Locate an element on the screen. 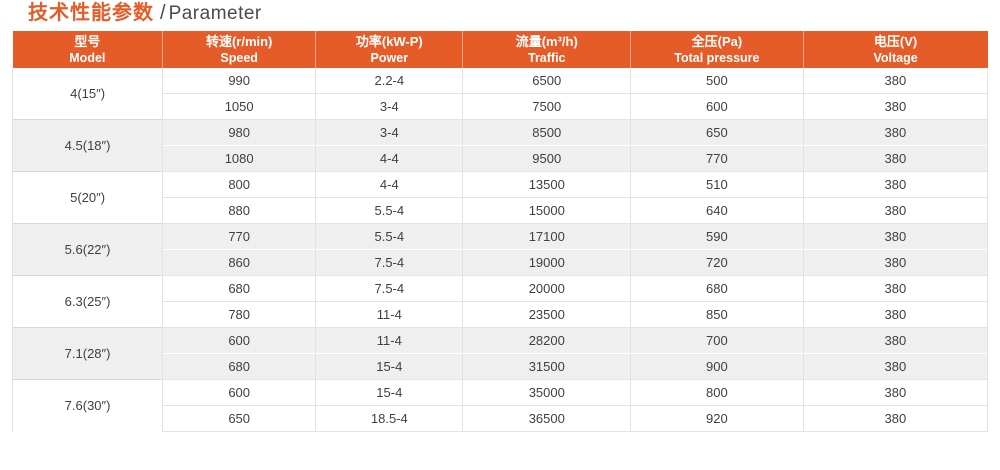 The width and height of the screenshot is (1000, 470). column-header-en: Total pressure is located at coordinates (717, 58).